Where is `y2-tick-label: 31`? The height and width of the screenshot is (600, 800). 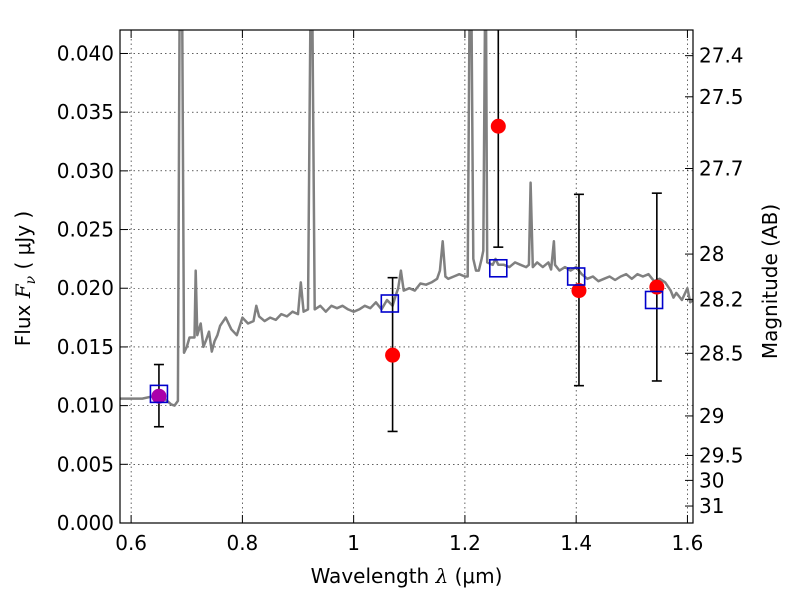 y2-tick-label: 31 is located at coordinates (711, 506).